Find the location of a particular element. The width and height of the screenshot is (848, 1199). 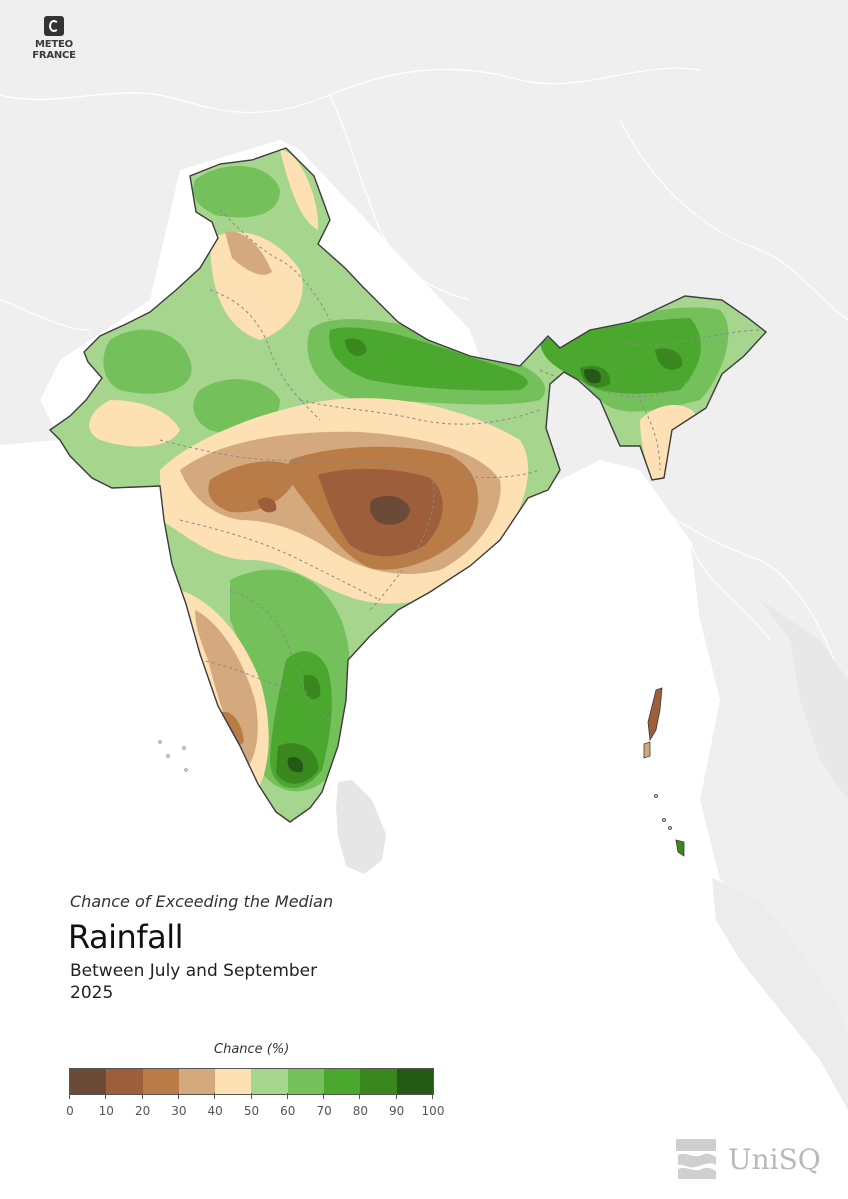

zone-30-40-westcoast is located at coordinates (226, 690).